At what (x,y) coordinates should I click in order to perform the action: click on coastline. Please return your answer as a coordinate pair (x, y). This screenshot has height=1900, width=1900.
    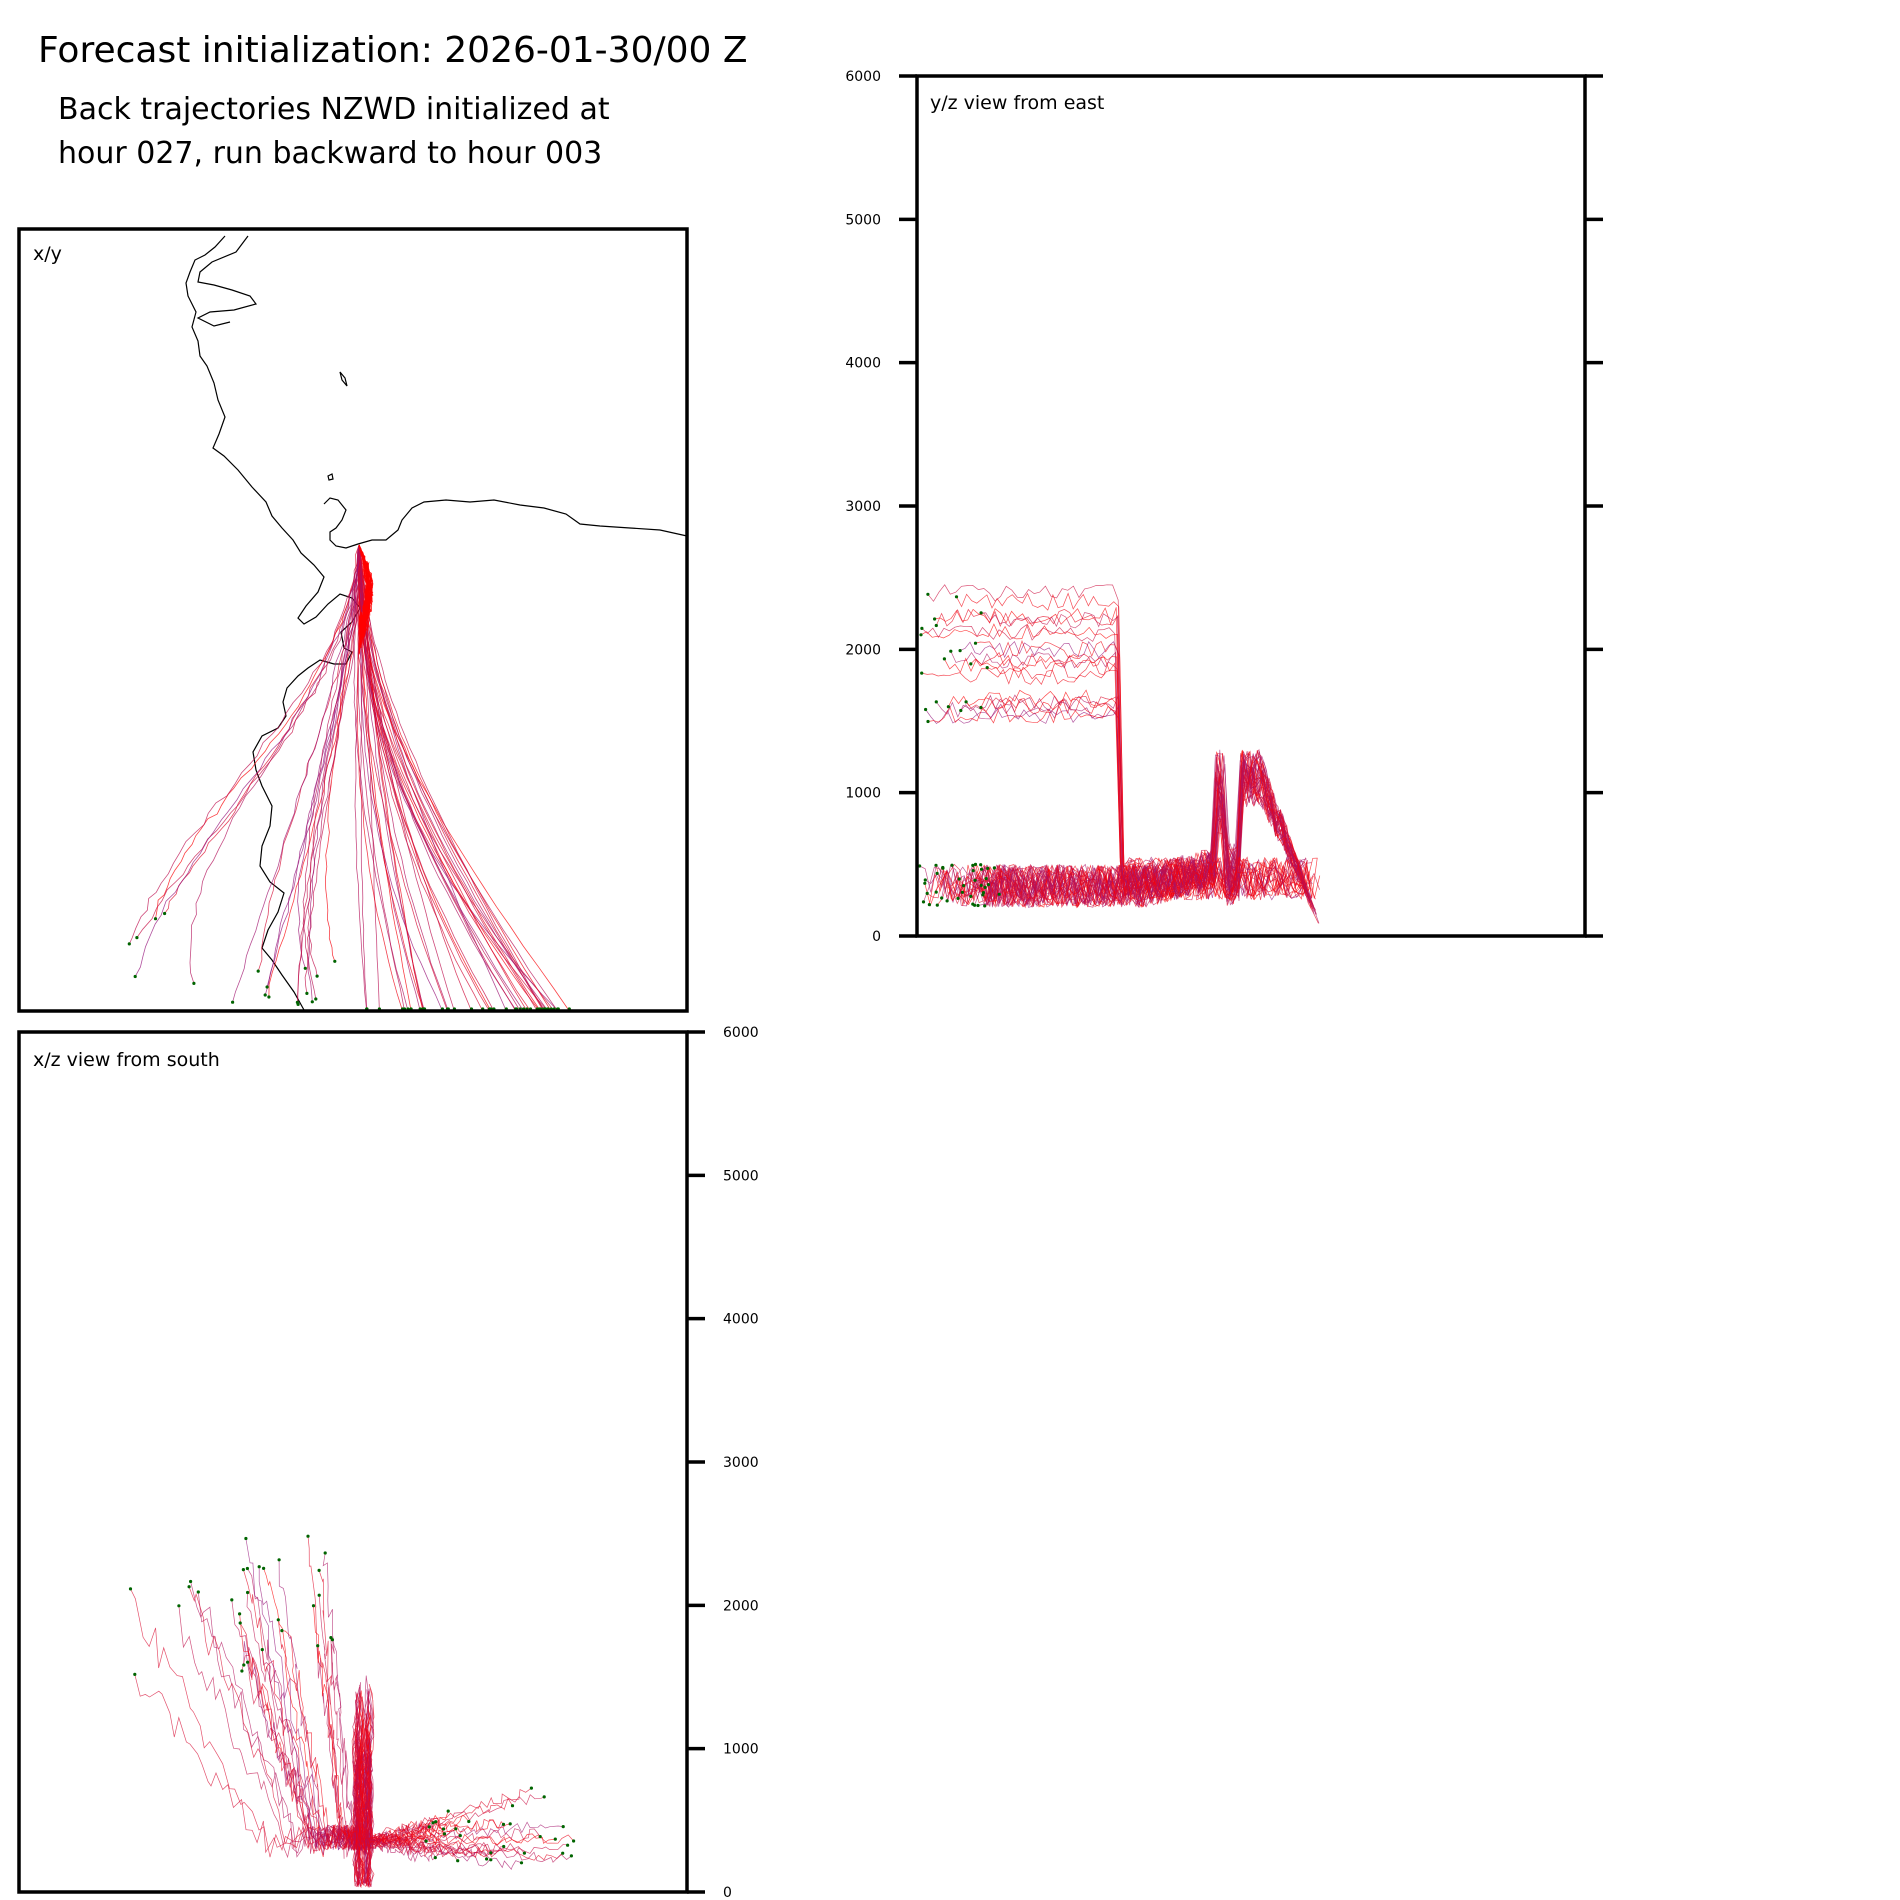
    Looking at the image, I should click on (436, 623).